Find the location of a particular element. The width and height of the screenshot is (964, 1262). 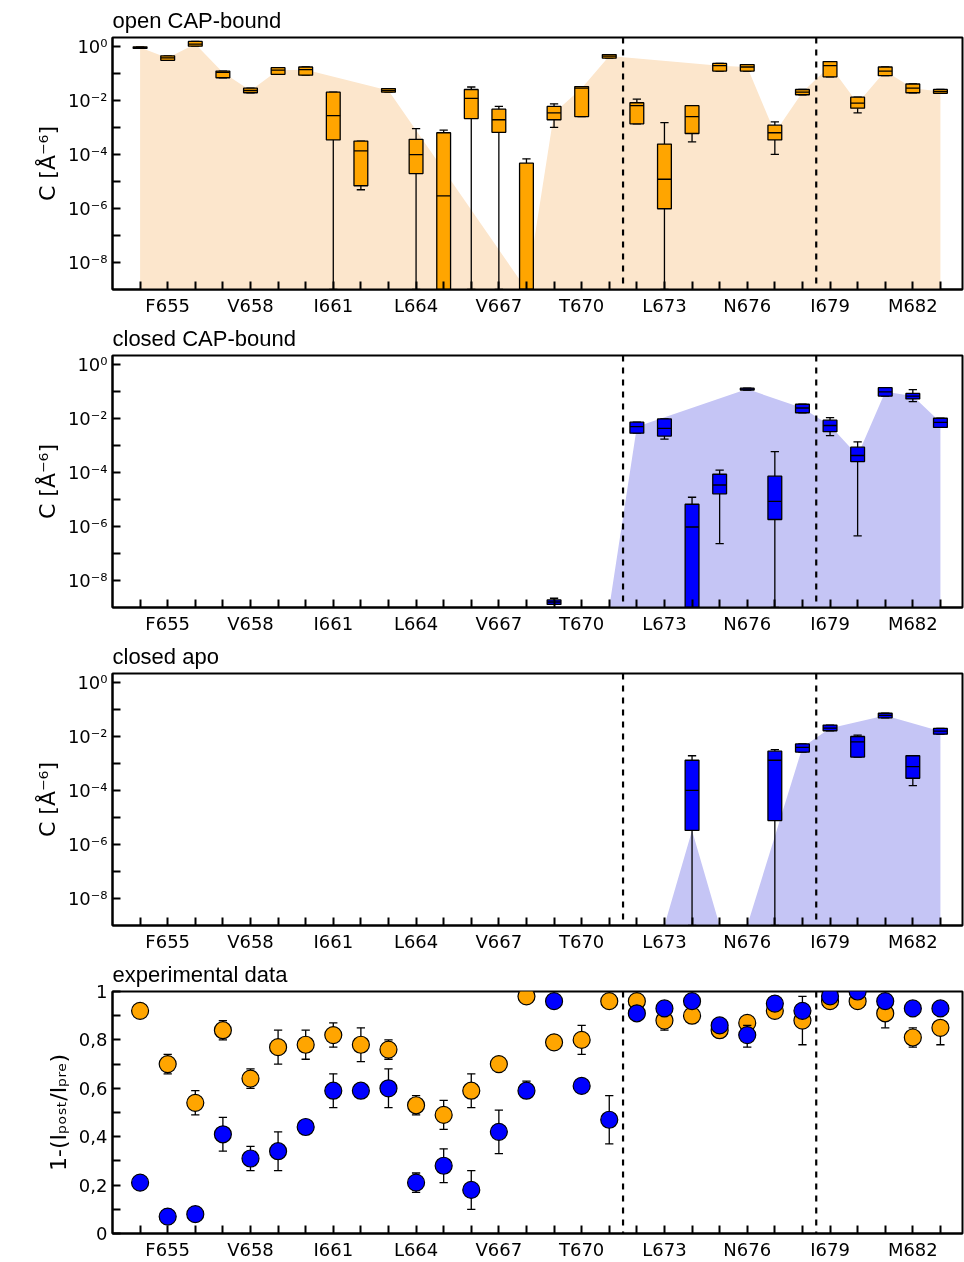

chart-title: closed CAP-bound is located at coordinates (204, 338).